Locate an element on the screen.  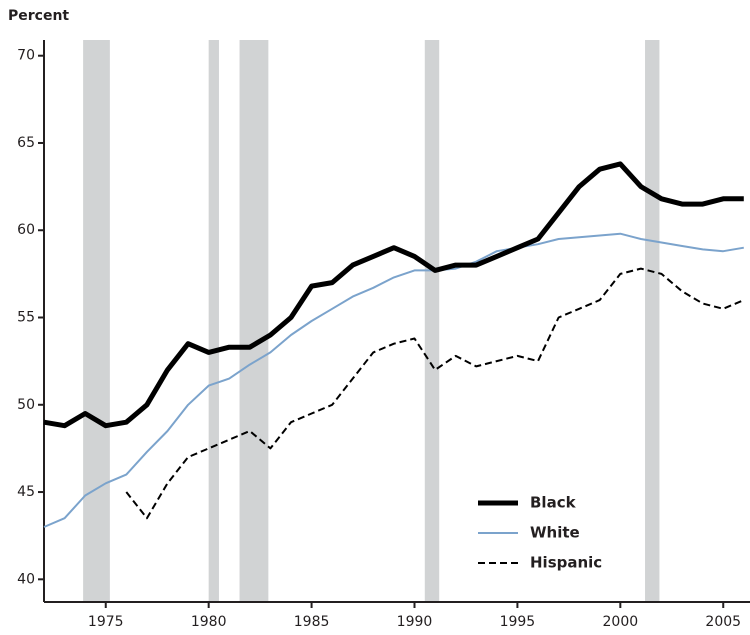
y-tick-label: 70 is located at coordinates (26, 56).